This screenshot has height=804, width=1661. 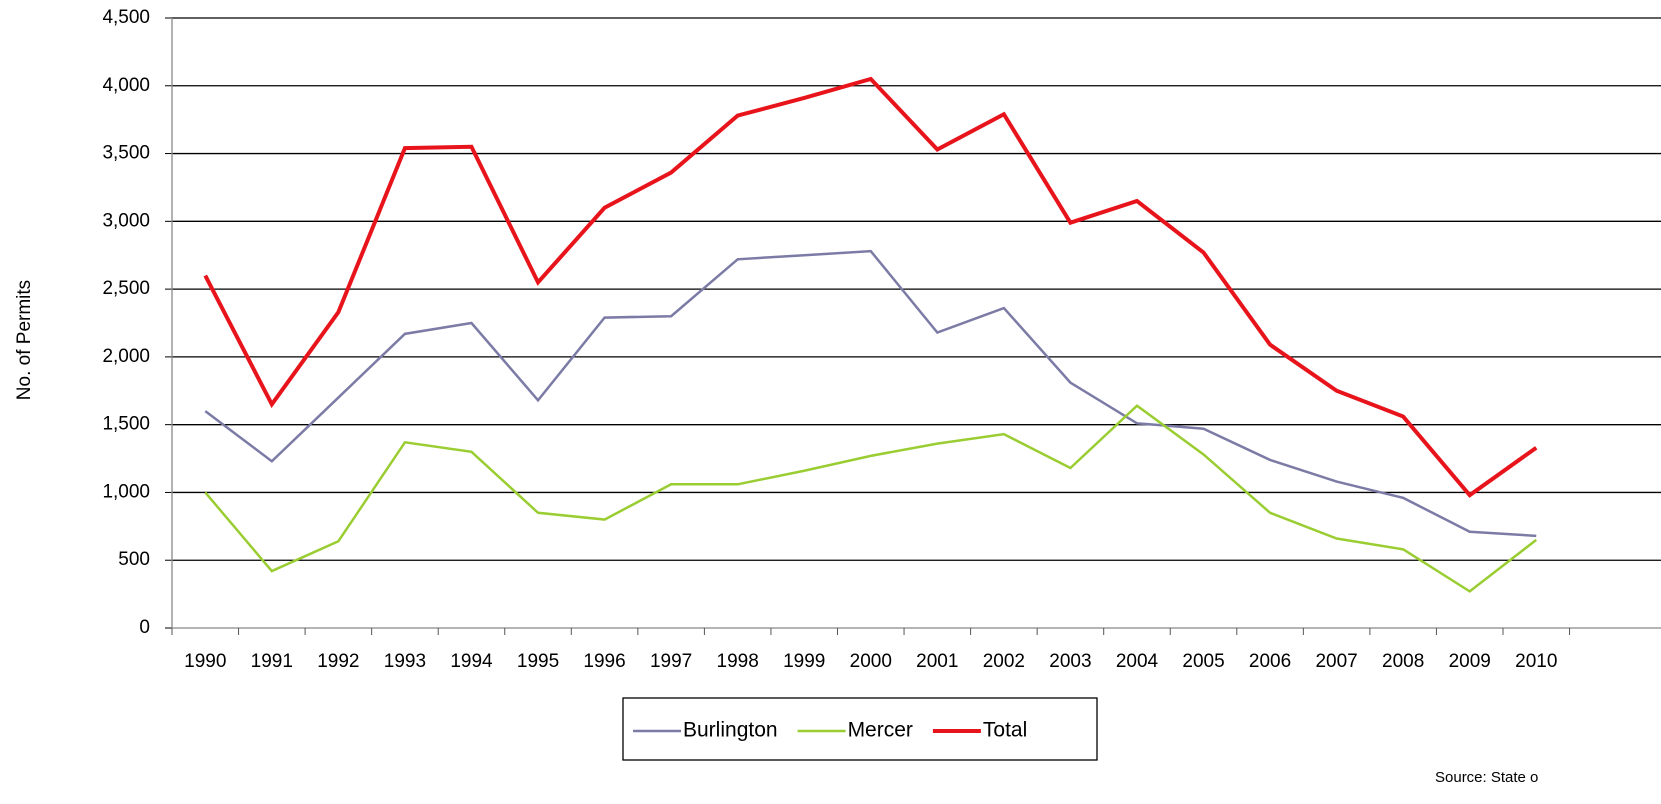 I want to click on legend-label: Total, so click(x=1005, y=730).